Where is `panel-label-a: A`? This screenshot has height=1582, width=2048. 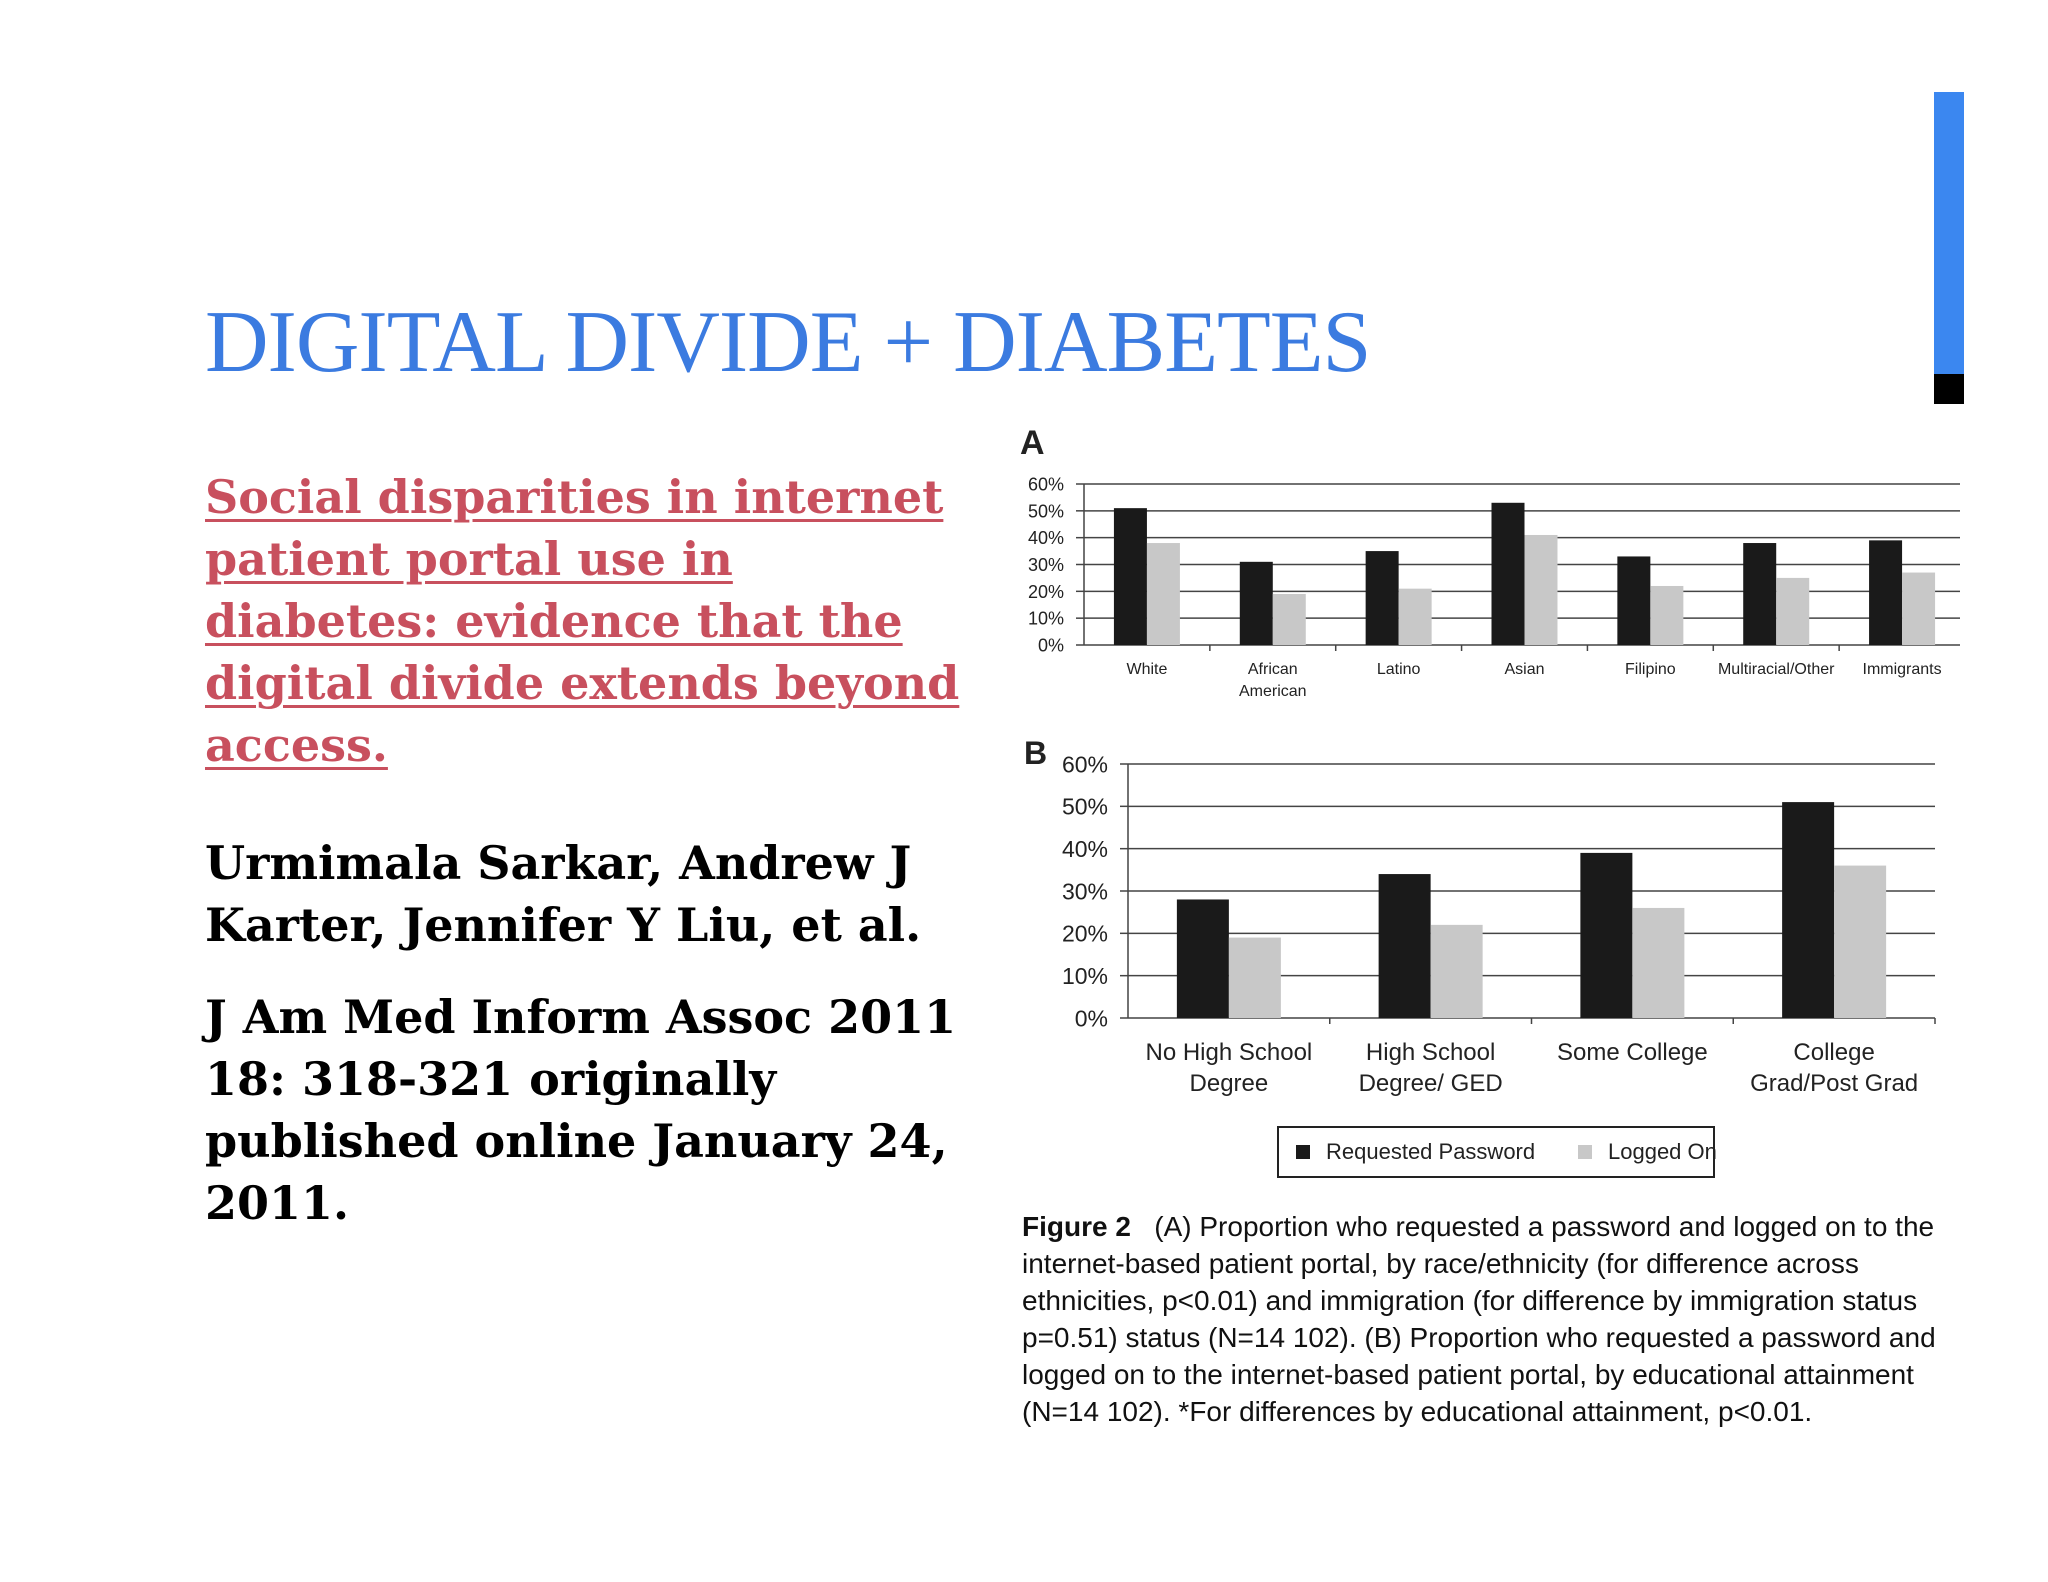 panel-label-a: A is located at coordinates (1032, 446).